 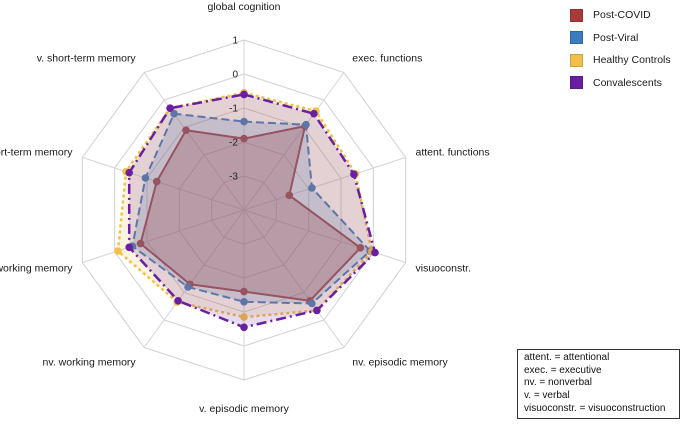 What do you see at coordinates (453, 152) in the screenshot?
I see `axis-label-attent-functions: attent. functions` at bounding box center [453, 152].